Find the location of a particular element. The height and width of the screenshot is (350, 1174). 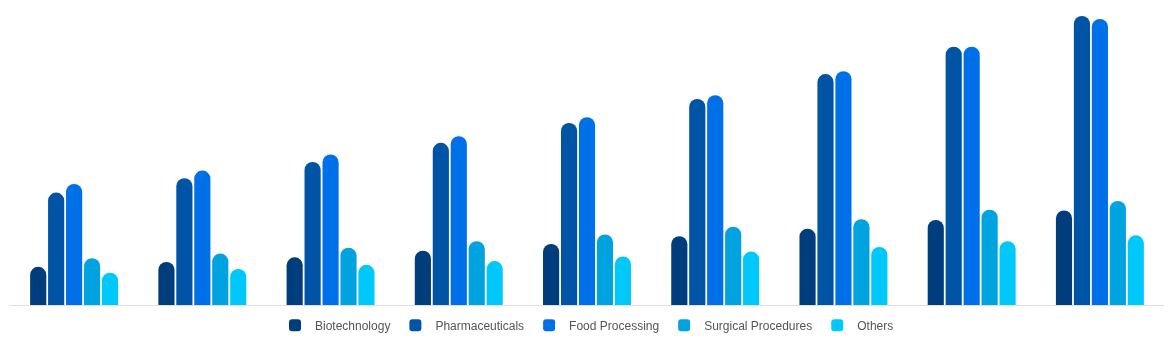

legend-label: Surgical Procedures is located at coordinates (758, 325).